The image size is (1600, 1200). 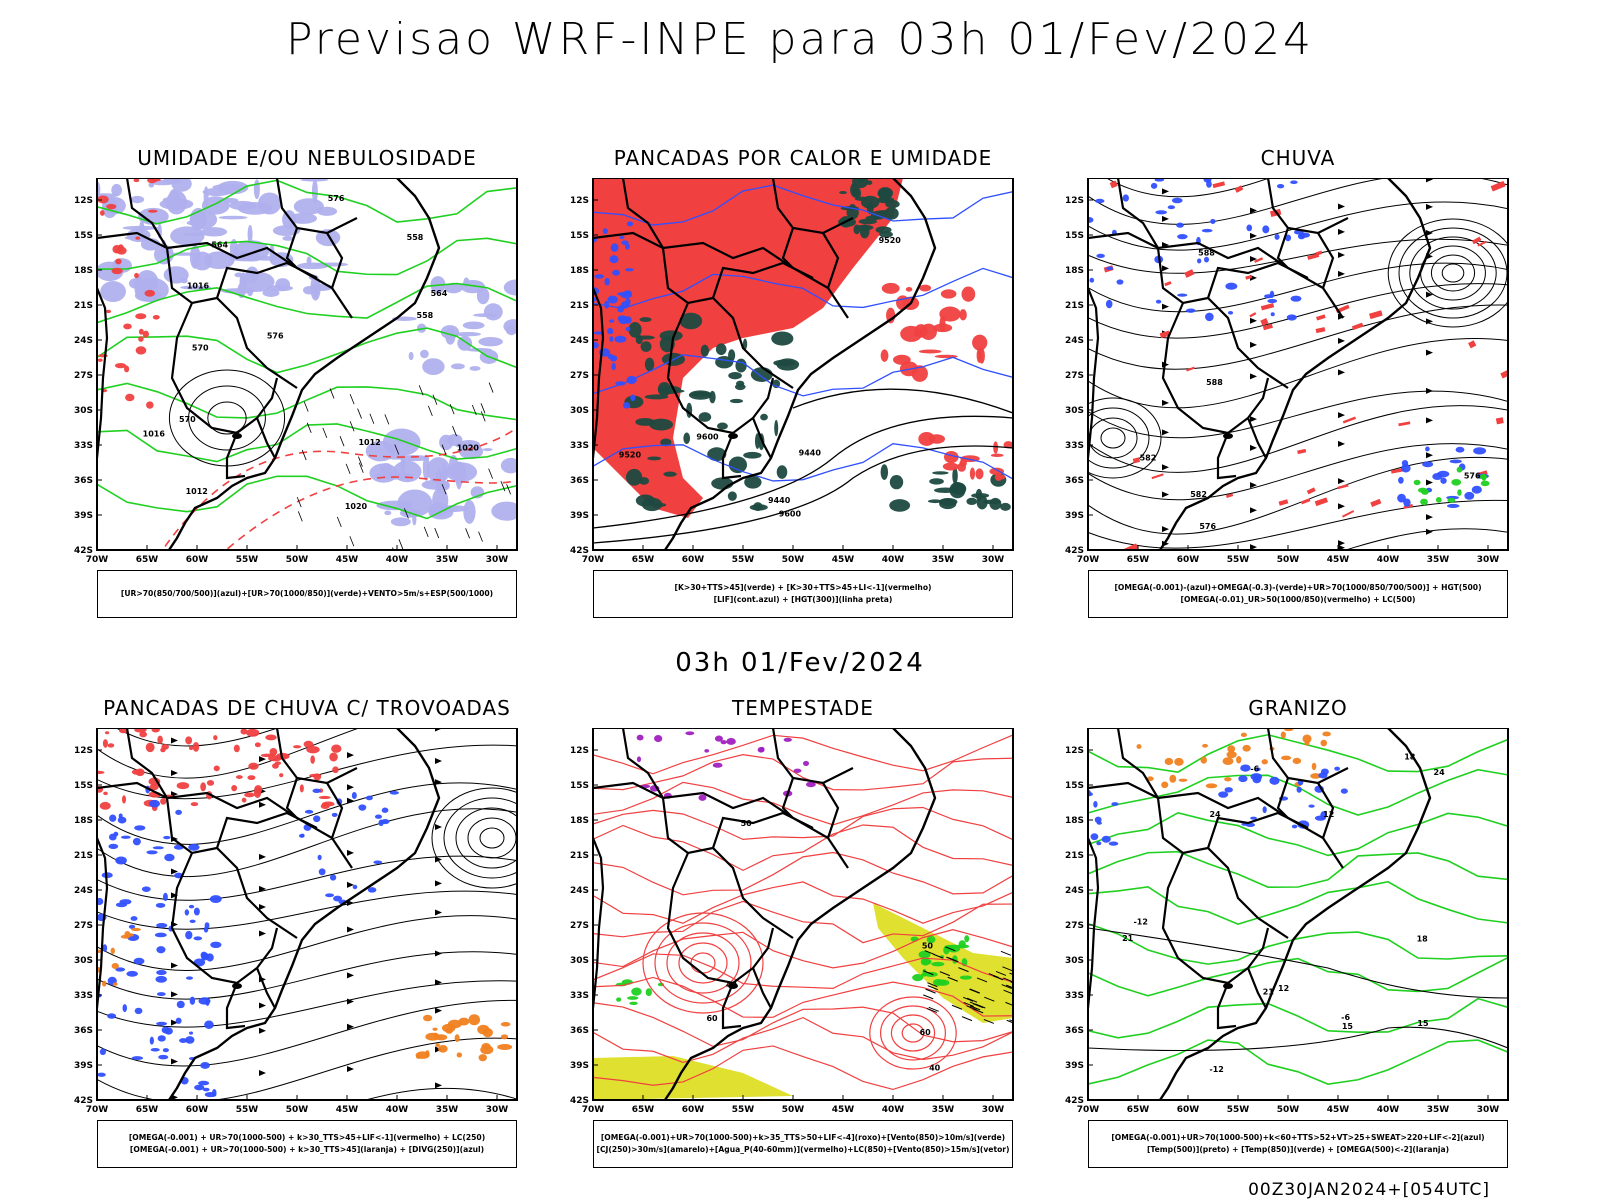 I want to click on contour-label: 40, so click(x=732, y=984).